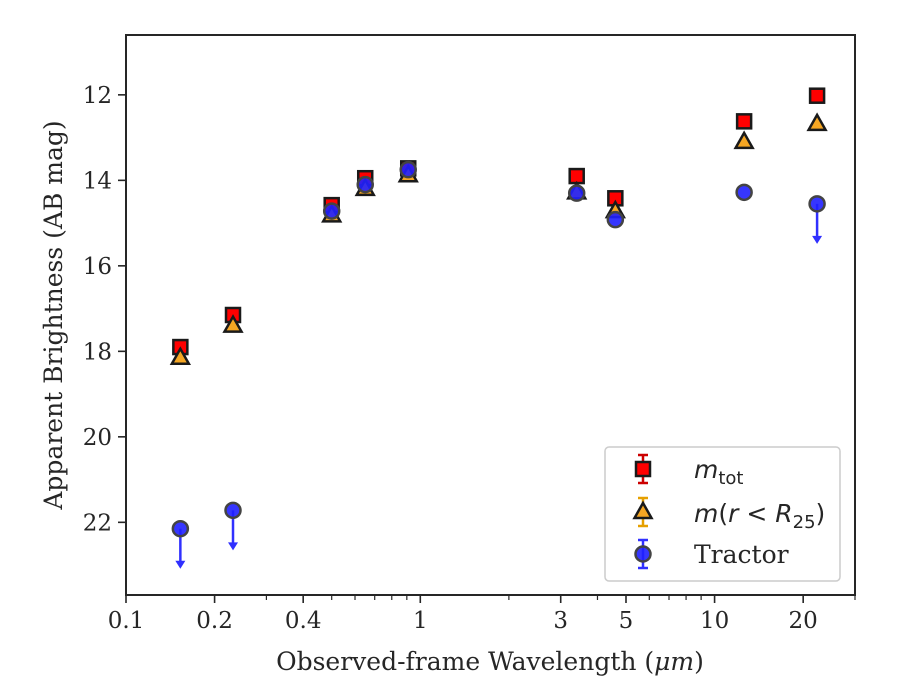 This screenshot has height=700, width=900. Describe the element at coordinates (126, 621) in the screenshot. I see `x-tick-label: 0.1` at that location.